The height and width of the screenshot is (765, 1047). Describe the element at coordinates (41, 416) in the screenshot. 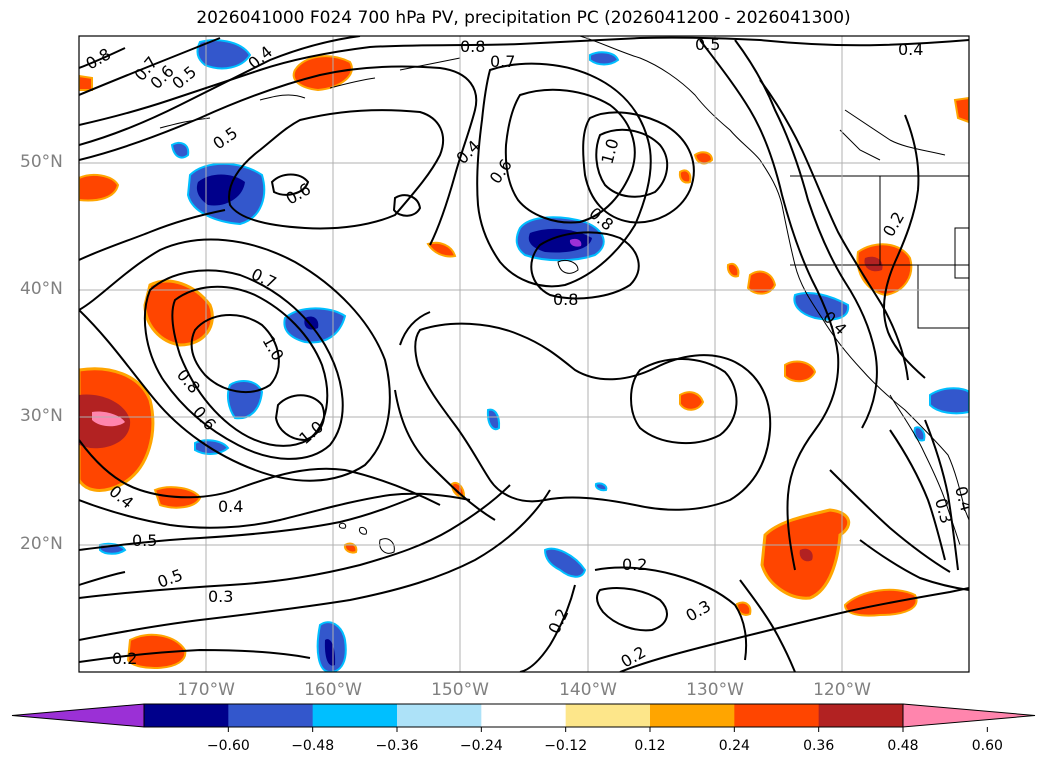

I see `lat-tick-label: 30°N` at that location.